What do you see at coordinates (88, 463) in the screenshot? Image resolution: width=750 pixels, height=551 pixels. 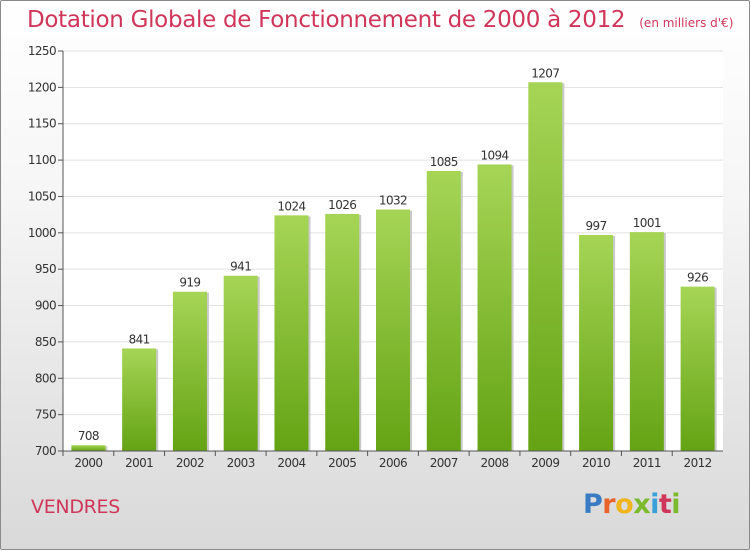 I see `x-tick-label: 2000` at bounding box center [88, 463].